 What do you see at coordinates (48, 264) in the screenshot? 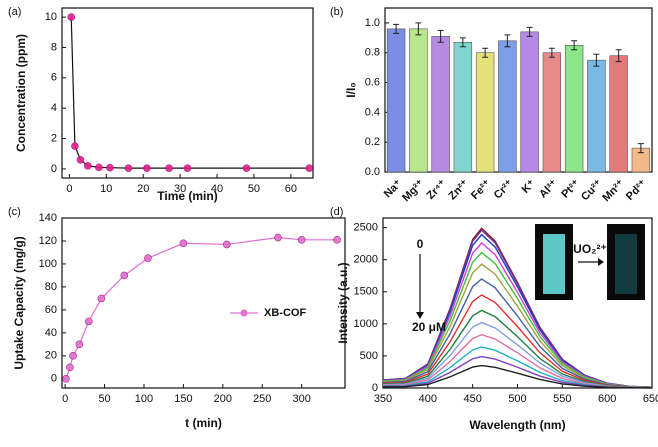
I see `y-tick-label: 100` at bounding box center [48, 264].